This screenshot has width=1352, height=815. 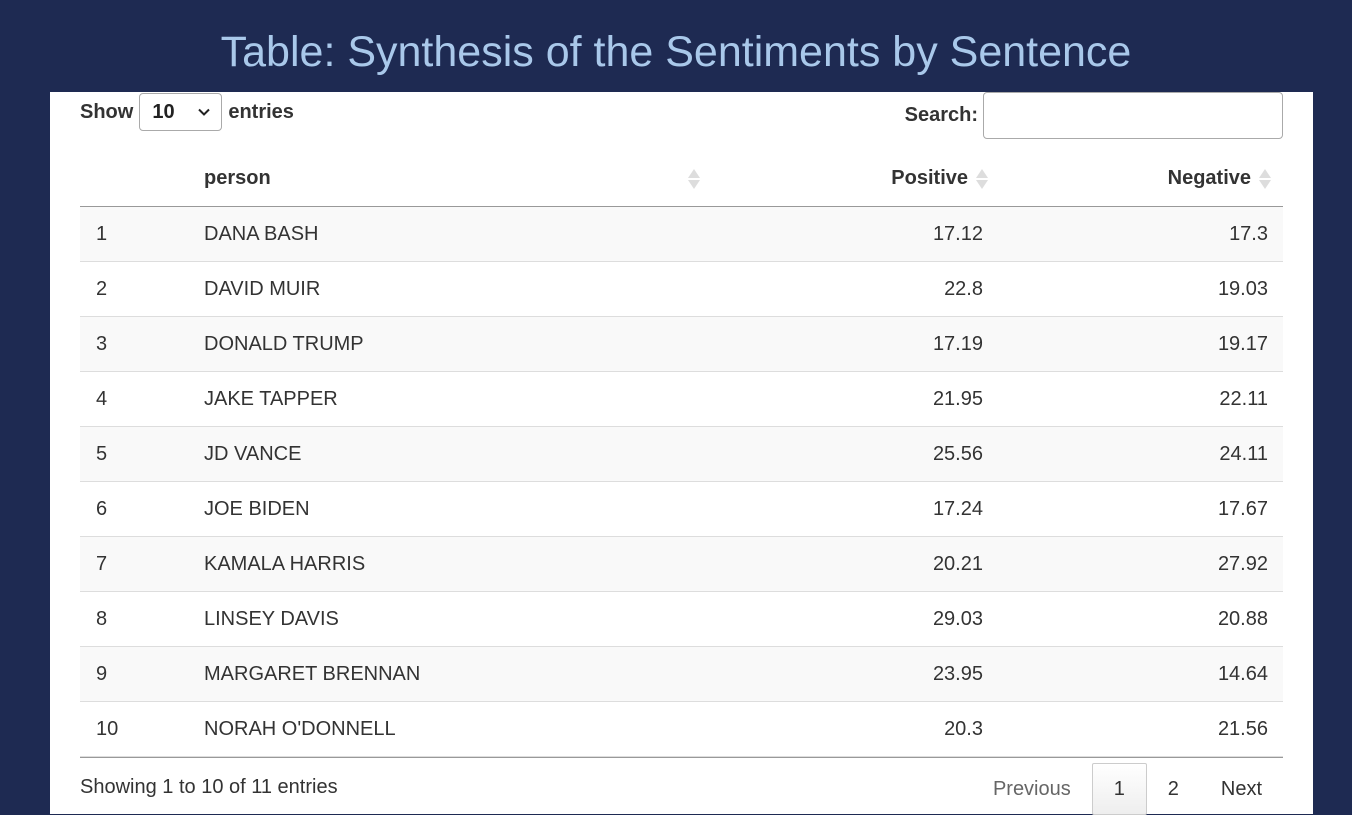 What do you see at coordinates (1242, 618) in the screenshot?
I see `negative-cell: 20.88` at bounding box center [1242, 618].